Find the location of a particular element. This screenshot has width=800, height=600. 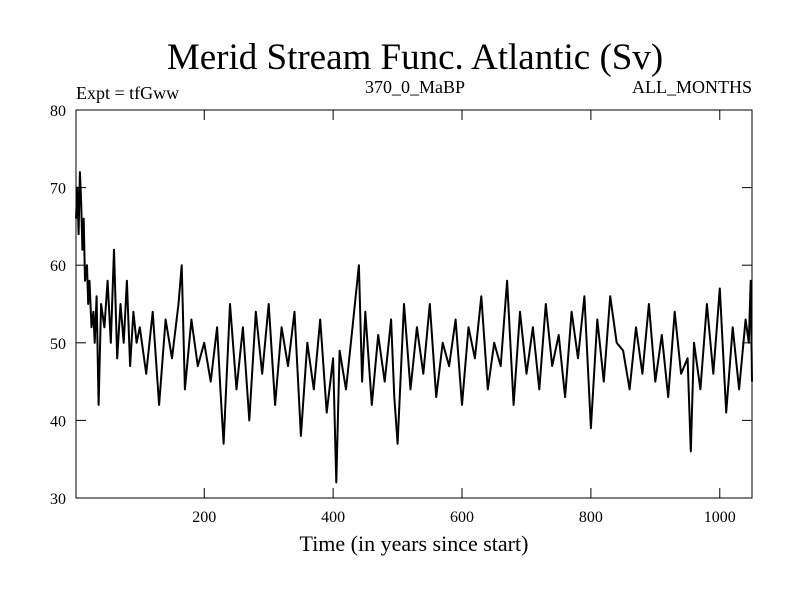

x-tick-label: 200 is located at coordinates (204, 517).